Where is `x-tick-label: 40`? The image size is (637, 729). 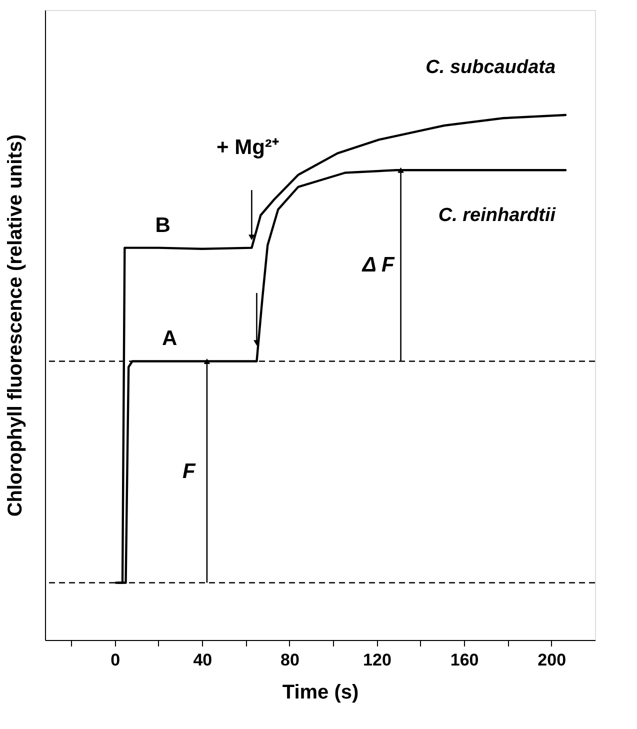
x-tick-label: 40 is located at coordinates (202, 660).